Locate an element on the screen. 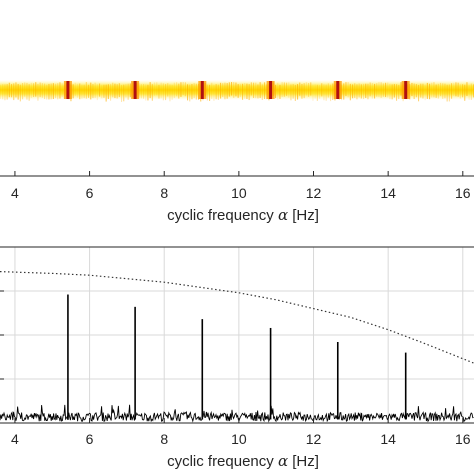  top-x-tick-label: 12 is located at coordinates (314, 193).